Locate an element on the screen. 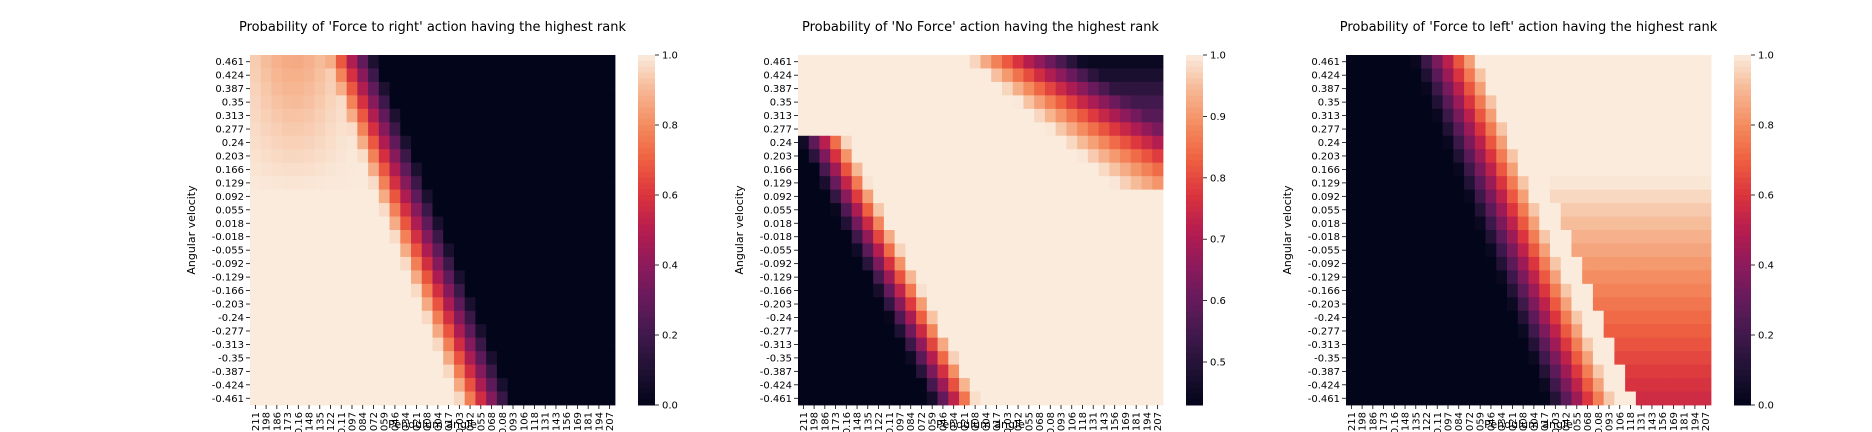  y-tick-label: 0.092 is located at coordinates (777, 197).